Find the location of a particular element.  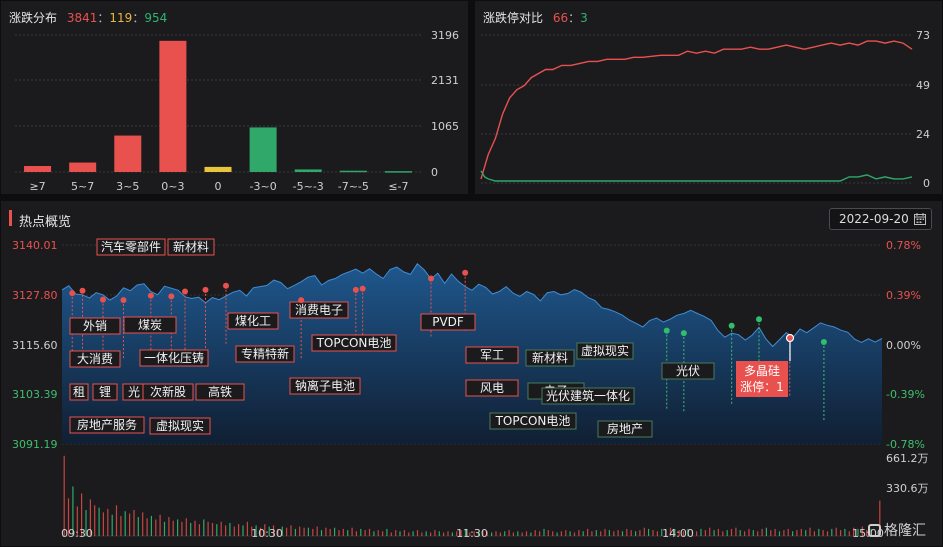

brand-logo: 格隆汇 is located at coordinates (897, 530).